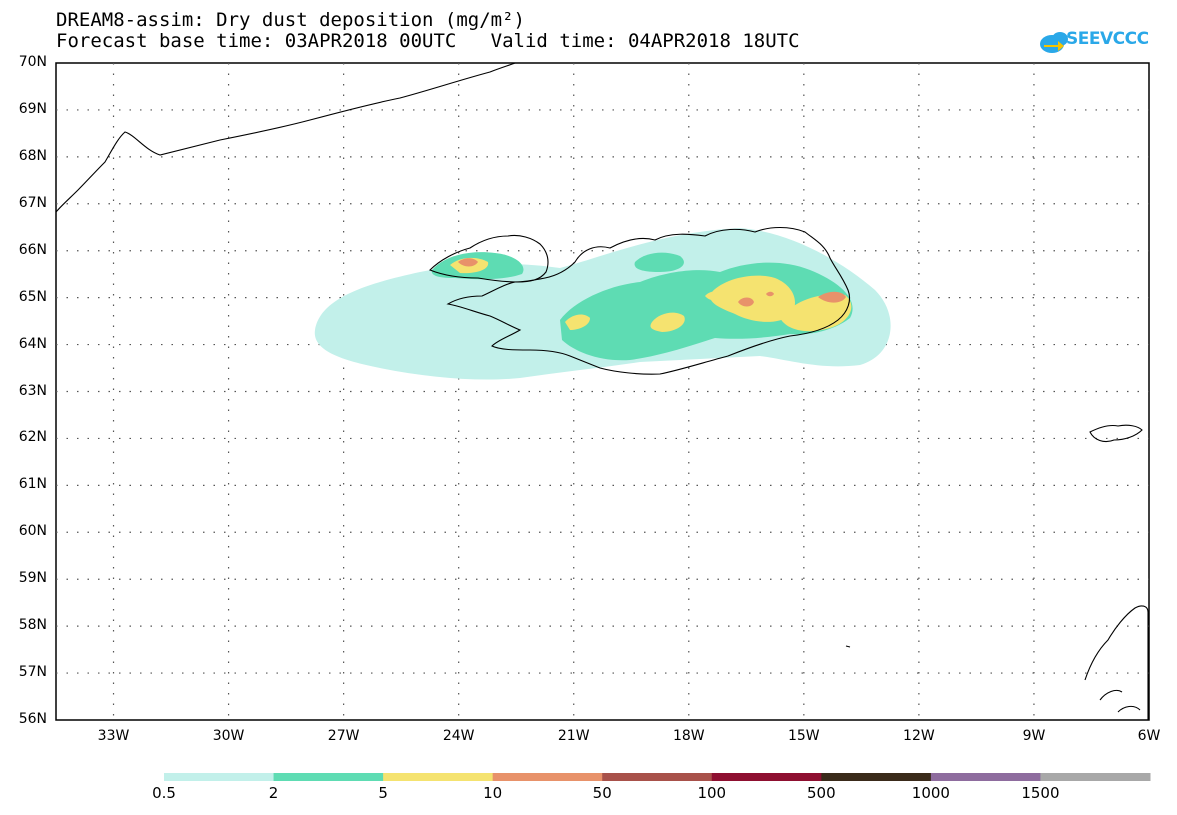 Image resolution: width=1177 pixels, height=815 pixels. Describe the element at coordinates (32, 296) in the screenshot. I see `lat-label-65N: 65N` at that location.